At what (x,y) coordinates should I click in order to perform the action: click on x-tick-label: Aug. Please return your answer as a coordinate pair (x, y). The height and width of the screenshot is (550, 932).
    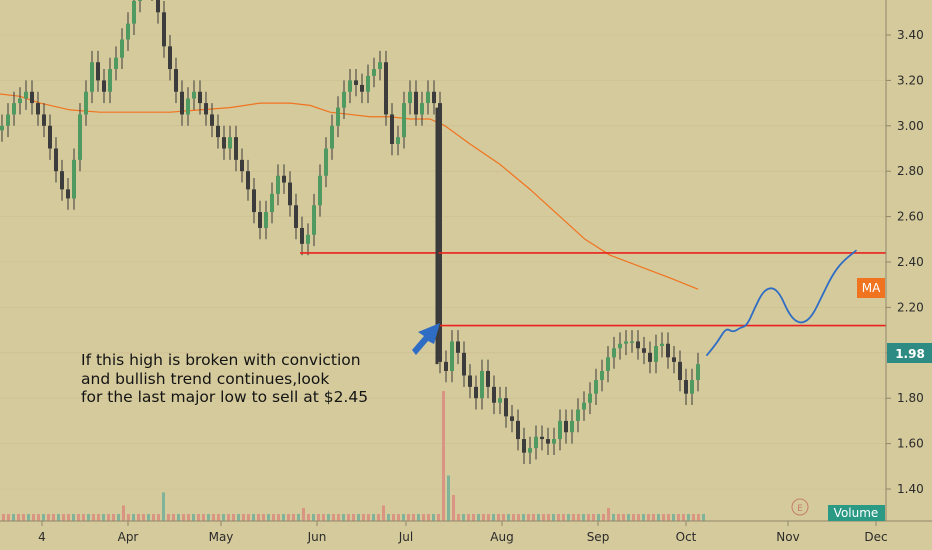
    Looking at the image, I should click on (501, 537).